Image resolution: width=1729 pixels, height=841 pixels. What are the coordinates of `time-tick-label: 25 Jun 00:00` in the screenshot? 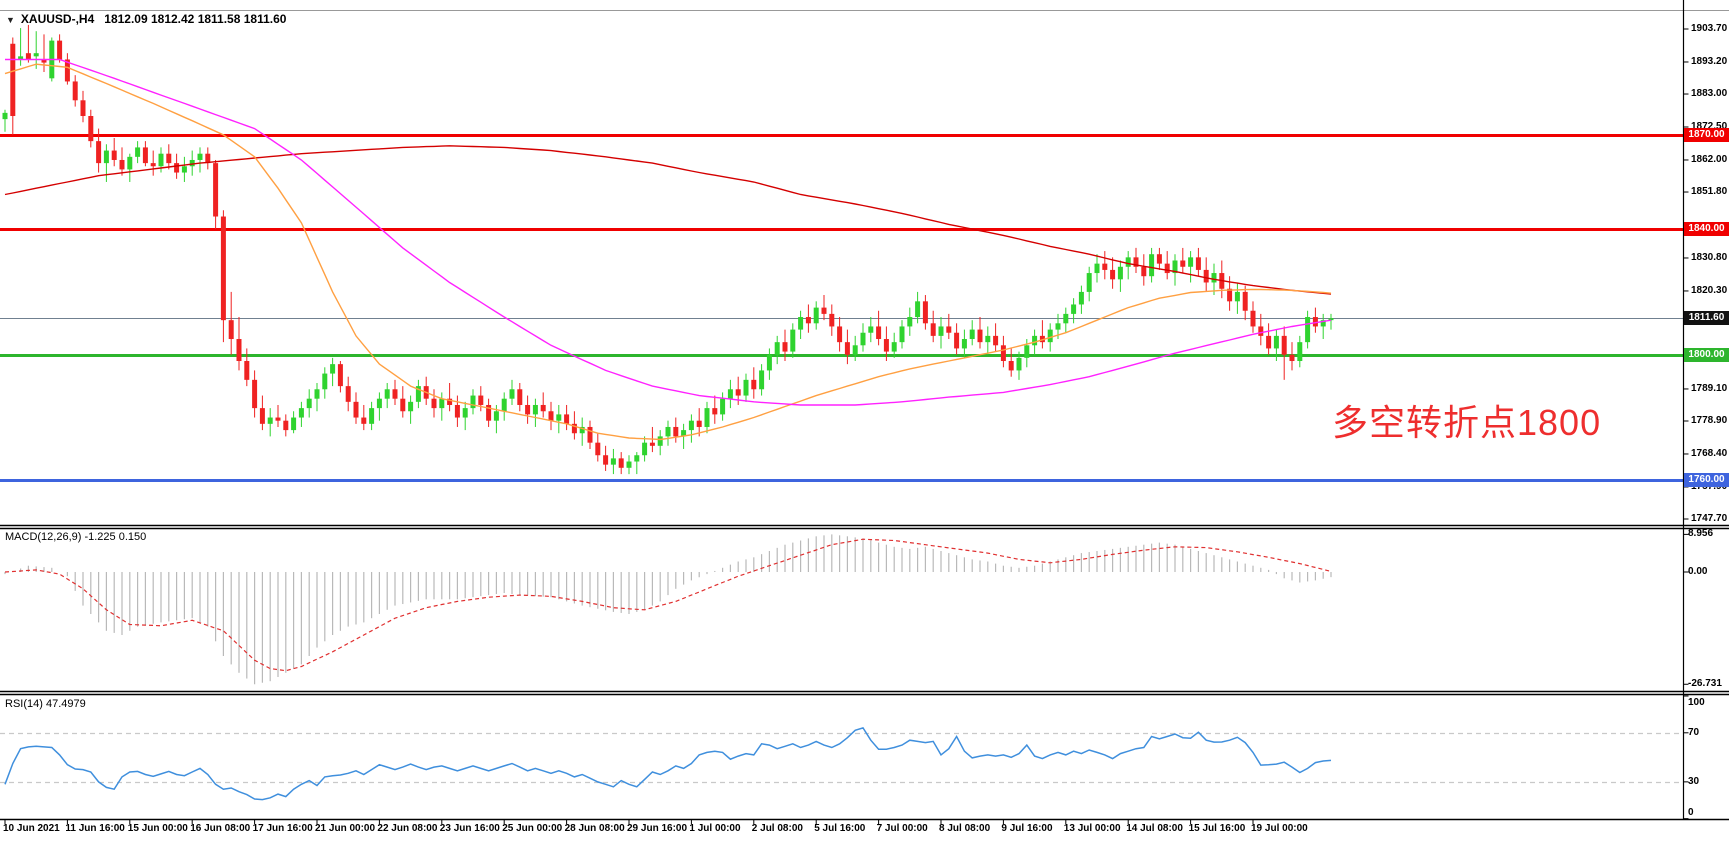 It's located at (532, 828).